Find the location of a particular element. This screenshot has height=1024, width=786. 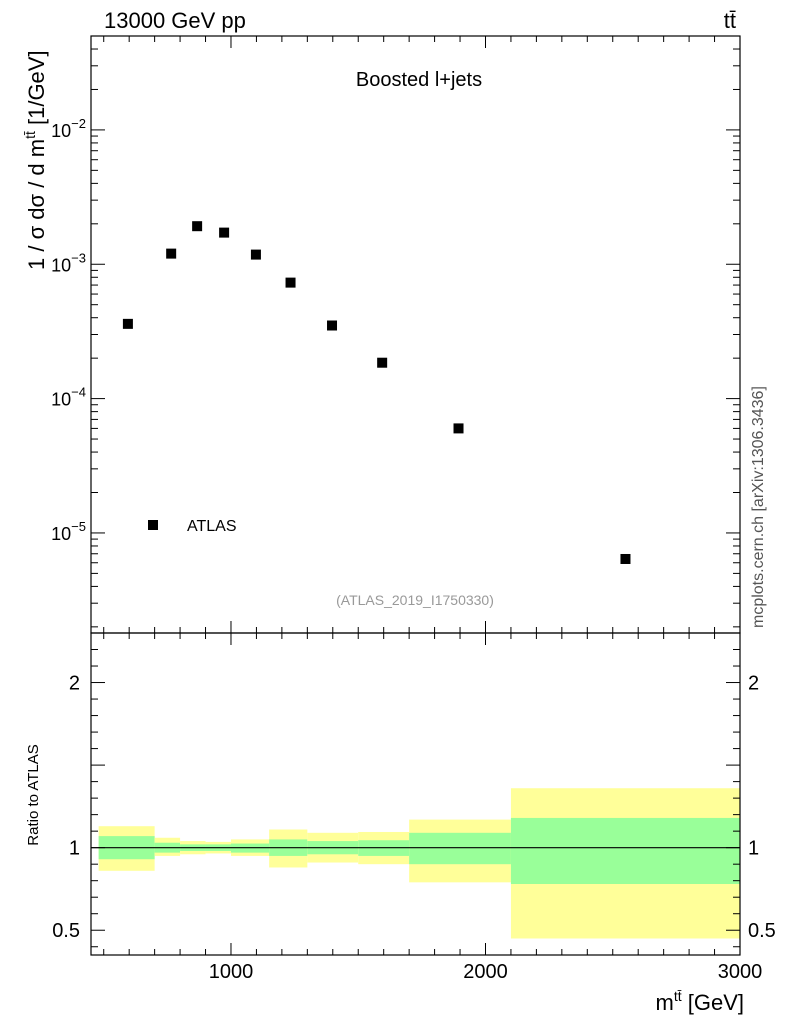

y-axis-title: 1 / σ dσ / d mtt̄ [1/GeV] is located at coordinates (35, 160).